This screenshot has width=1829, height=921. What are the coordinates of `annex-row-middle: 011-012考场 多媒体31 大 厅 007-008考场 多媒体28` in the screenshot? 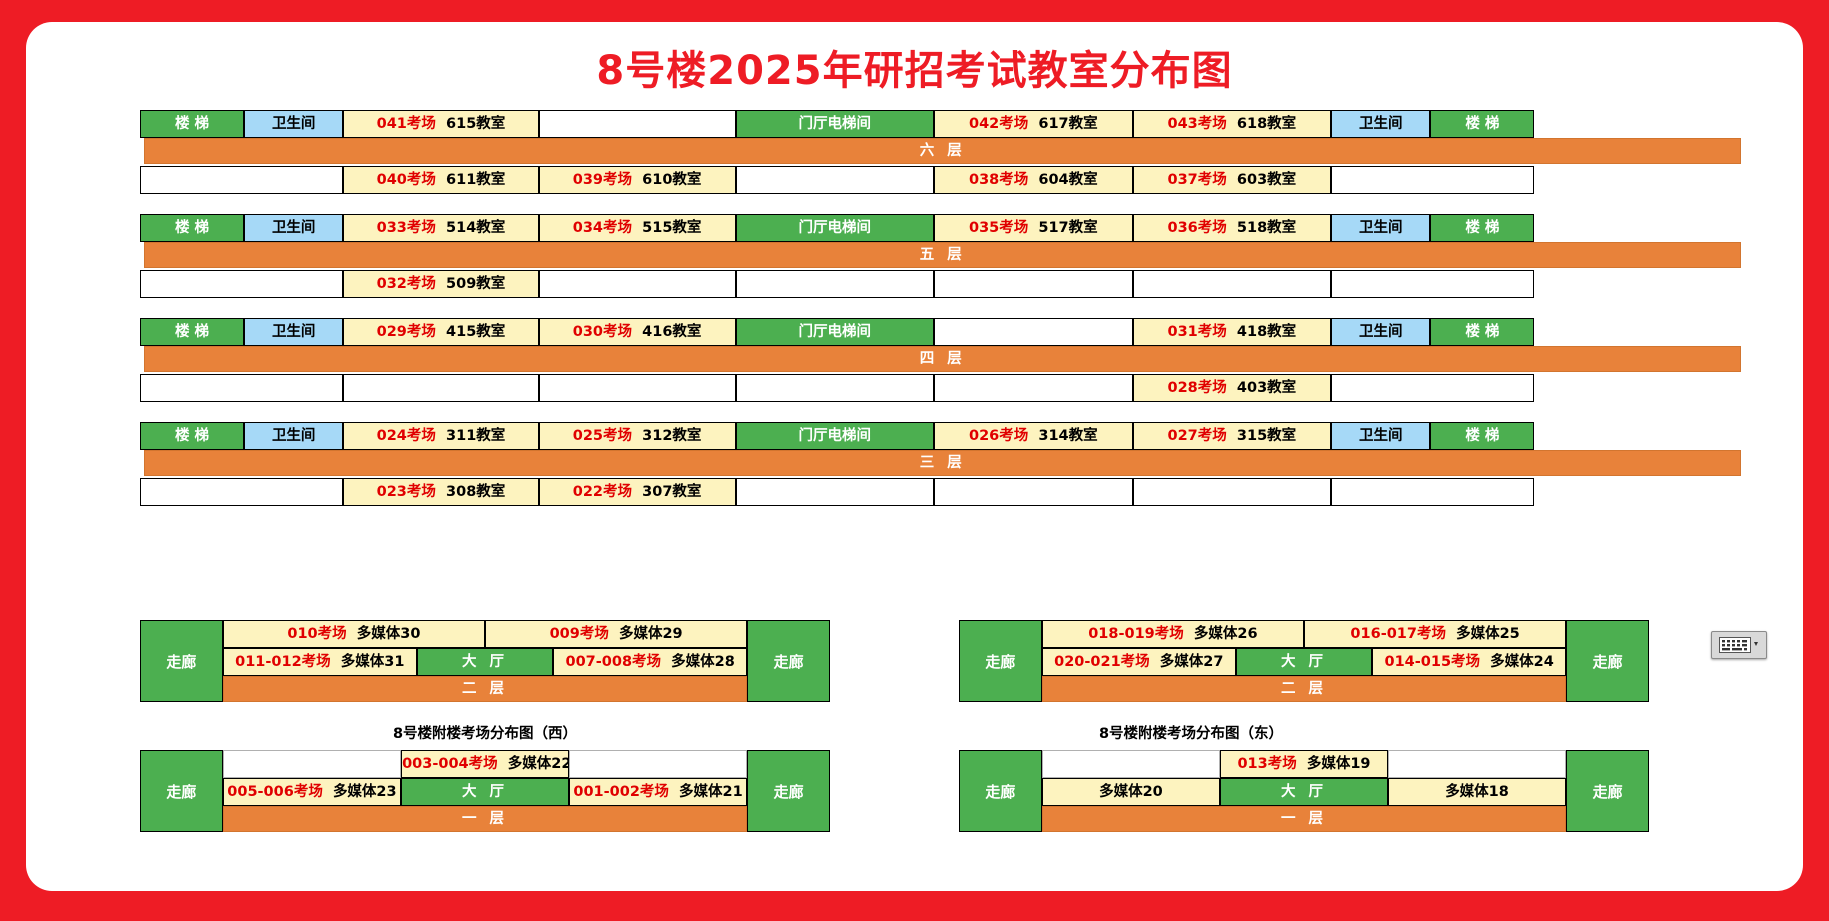 It's located at (485, 662).